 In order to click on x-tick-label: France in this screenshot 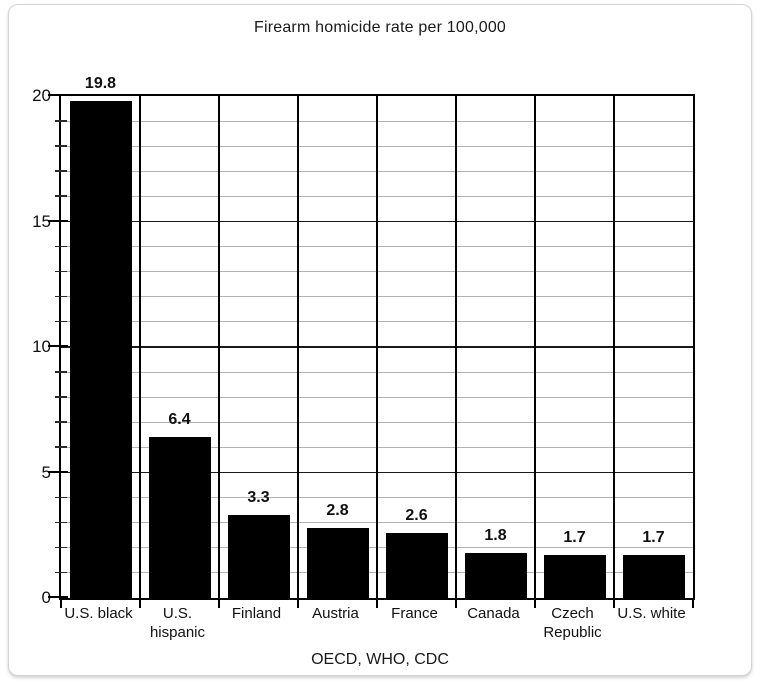, I will do `click(414, 613)`.